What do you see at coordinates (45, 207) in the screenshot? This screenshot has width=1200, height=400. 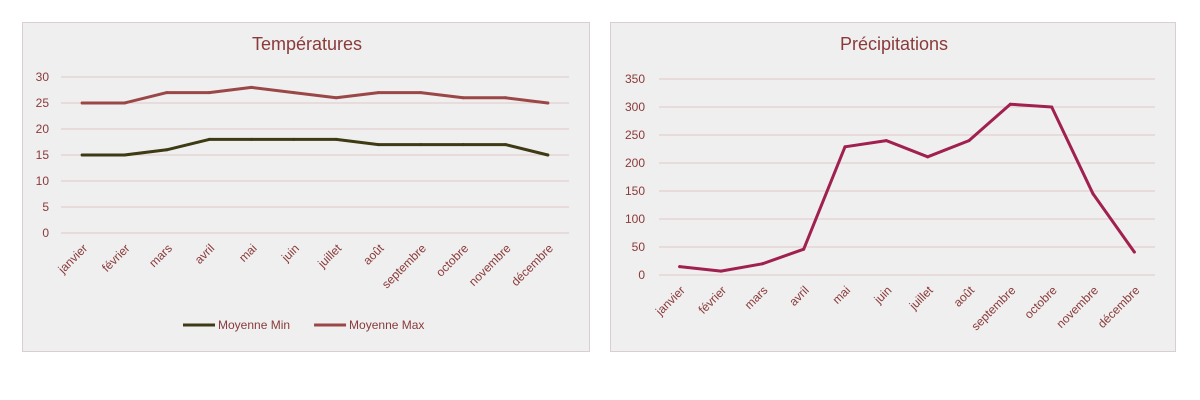 I see `y-tick-label: 5` at bounding box center [45, 207].